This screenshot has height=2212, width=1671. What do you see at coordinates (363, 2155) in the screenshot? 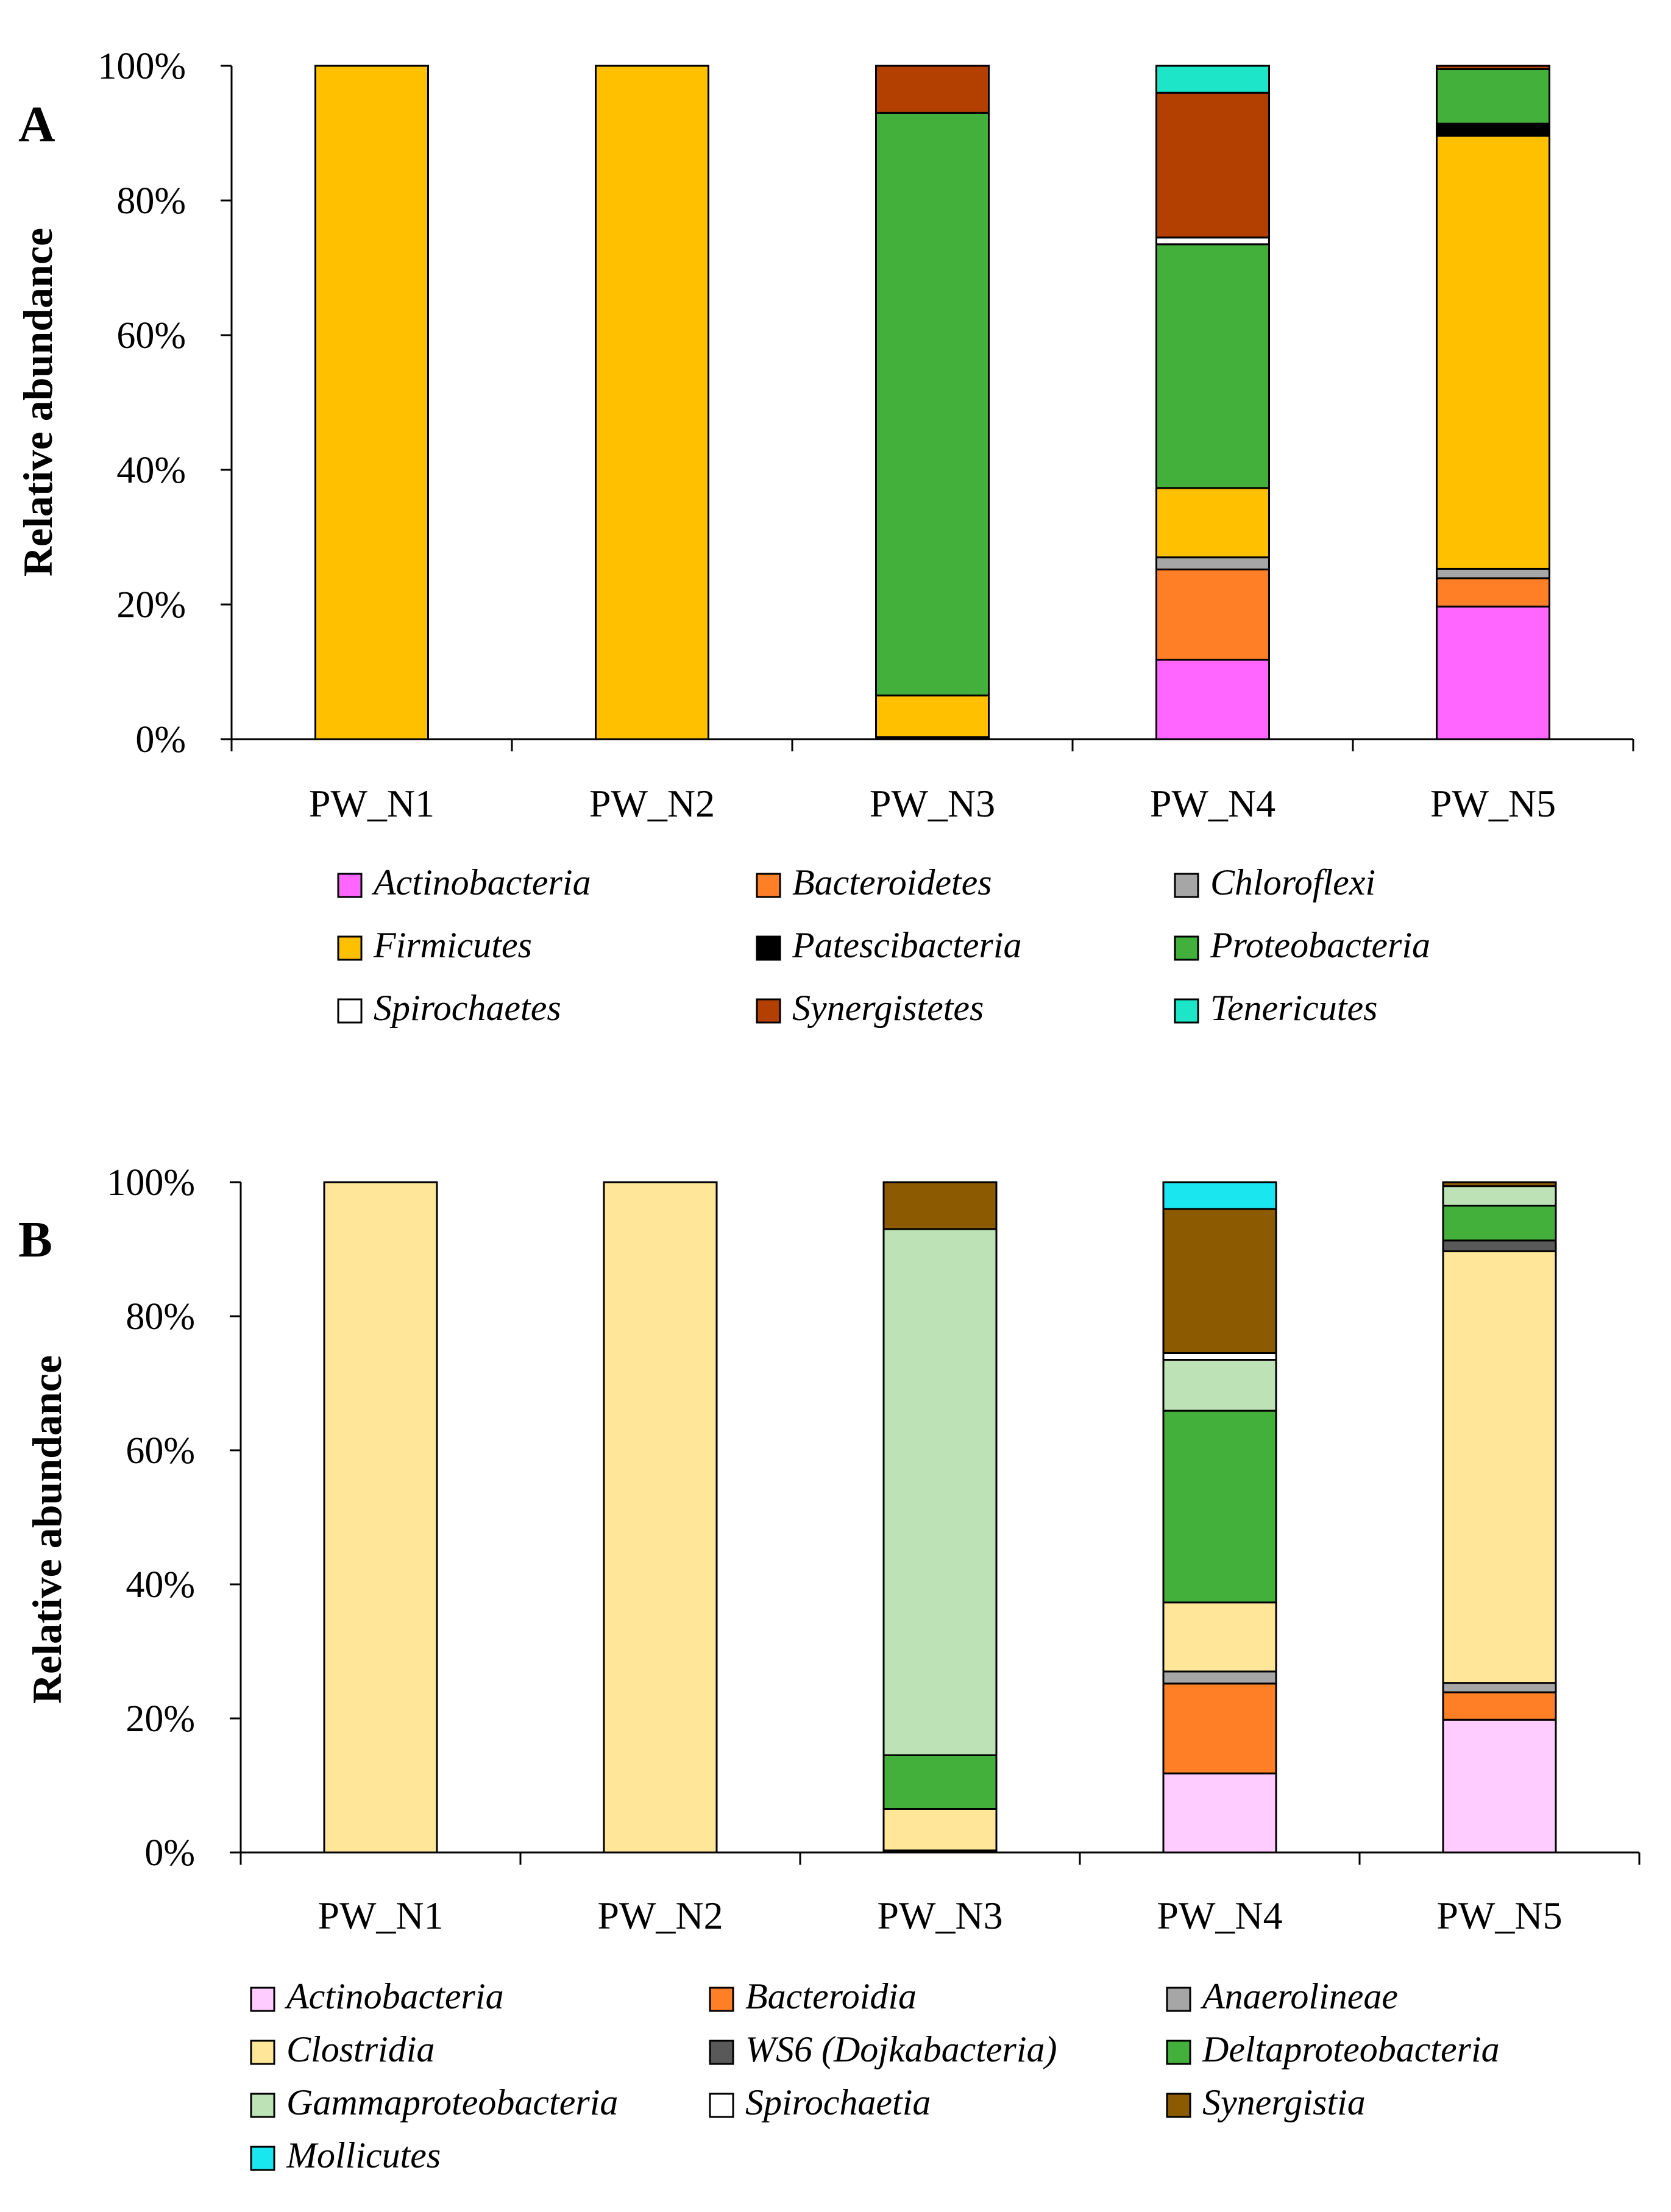
I see `legend-label-mollicutes: Mollicutes` at bounding box center [363, 2155].